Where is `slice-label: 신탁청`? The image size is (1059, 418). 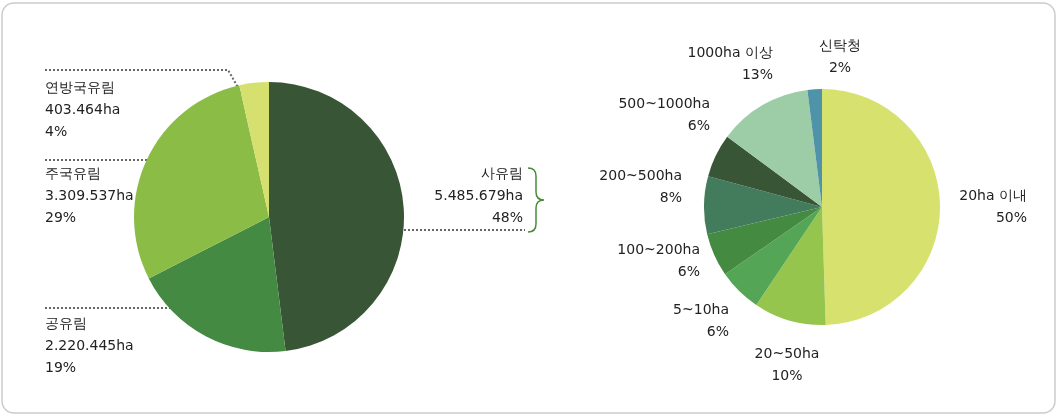 slice-label: 신탁청 is located at coordinates (840, 45).